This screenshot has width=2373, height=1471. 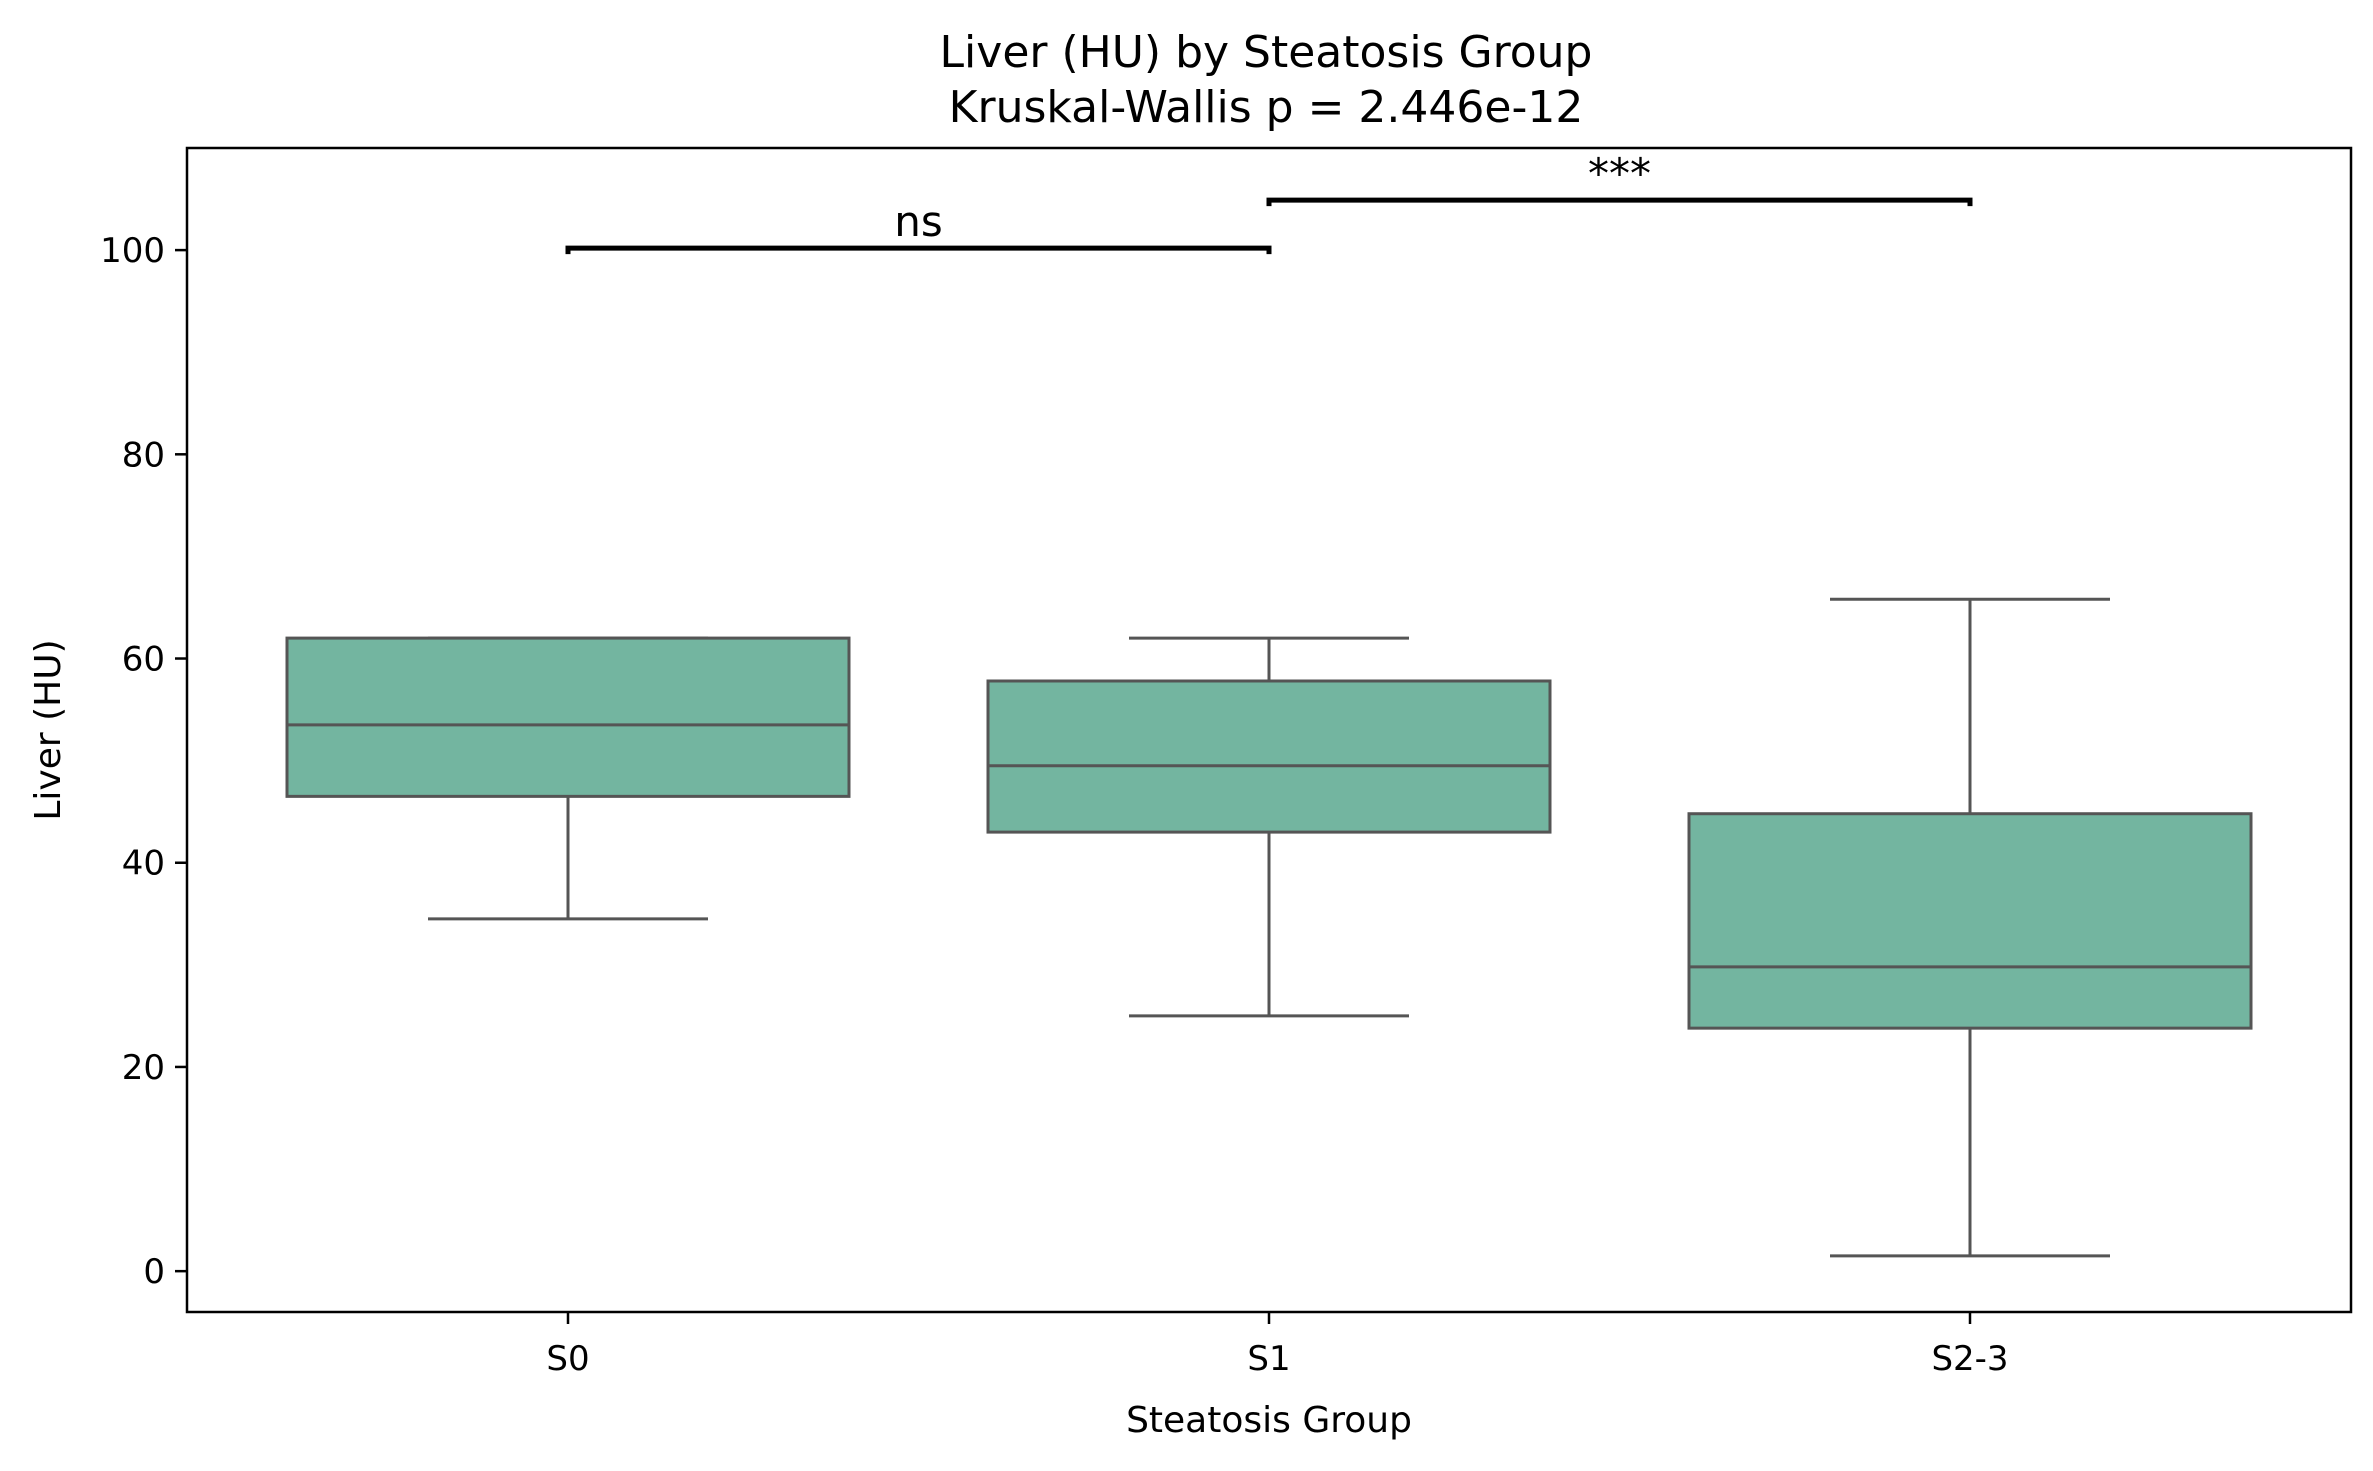 I want to click on significance-label: ***, so click(x=1619, y=173).